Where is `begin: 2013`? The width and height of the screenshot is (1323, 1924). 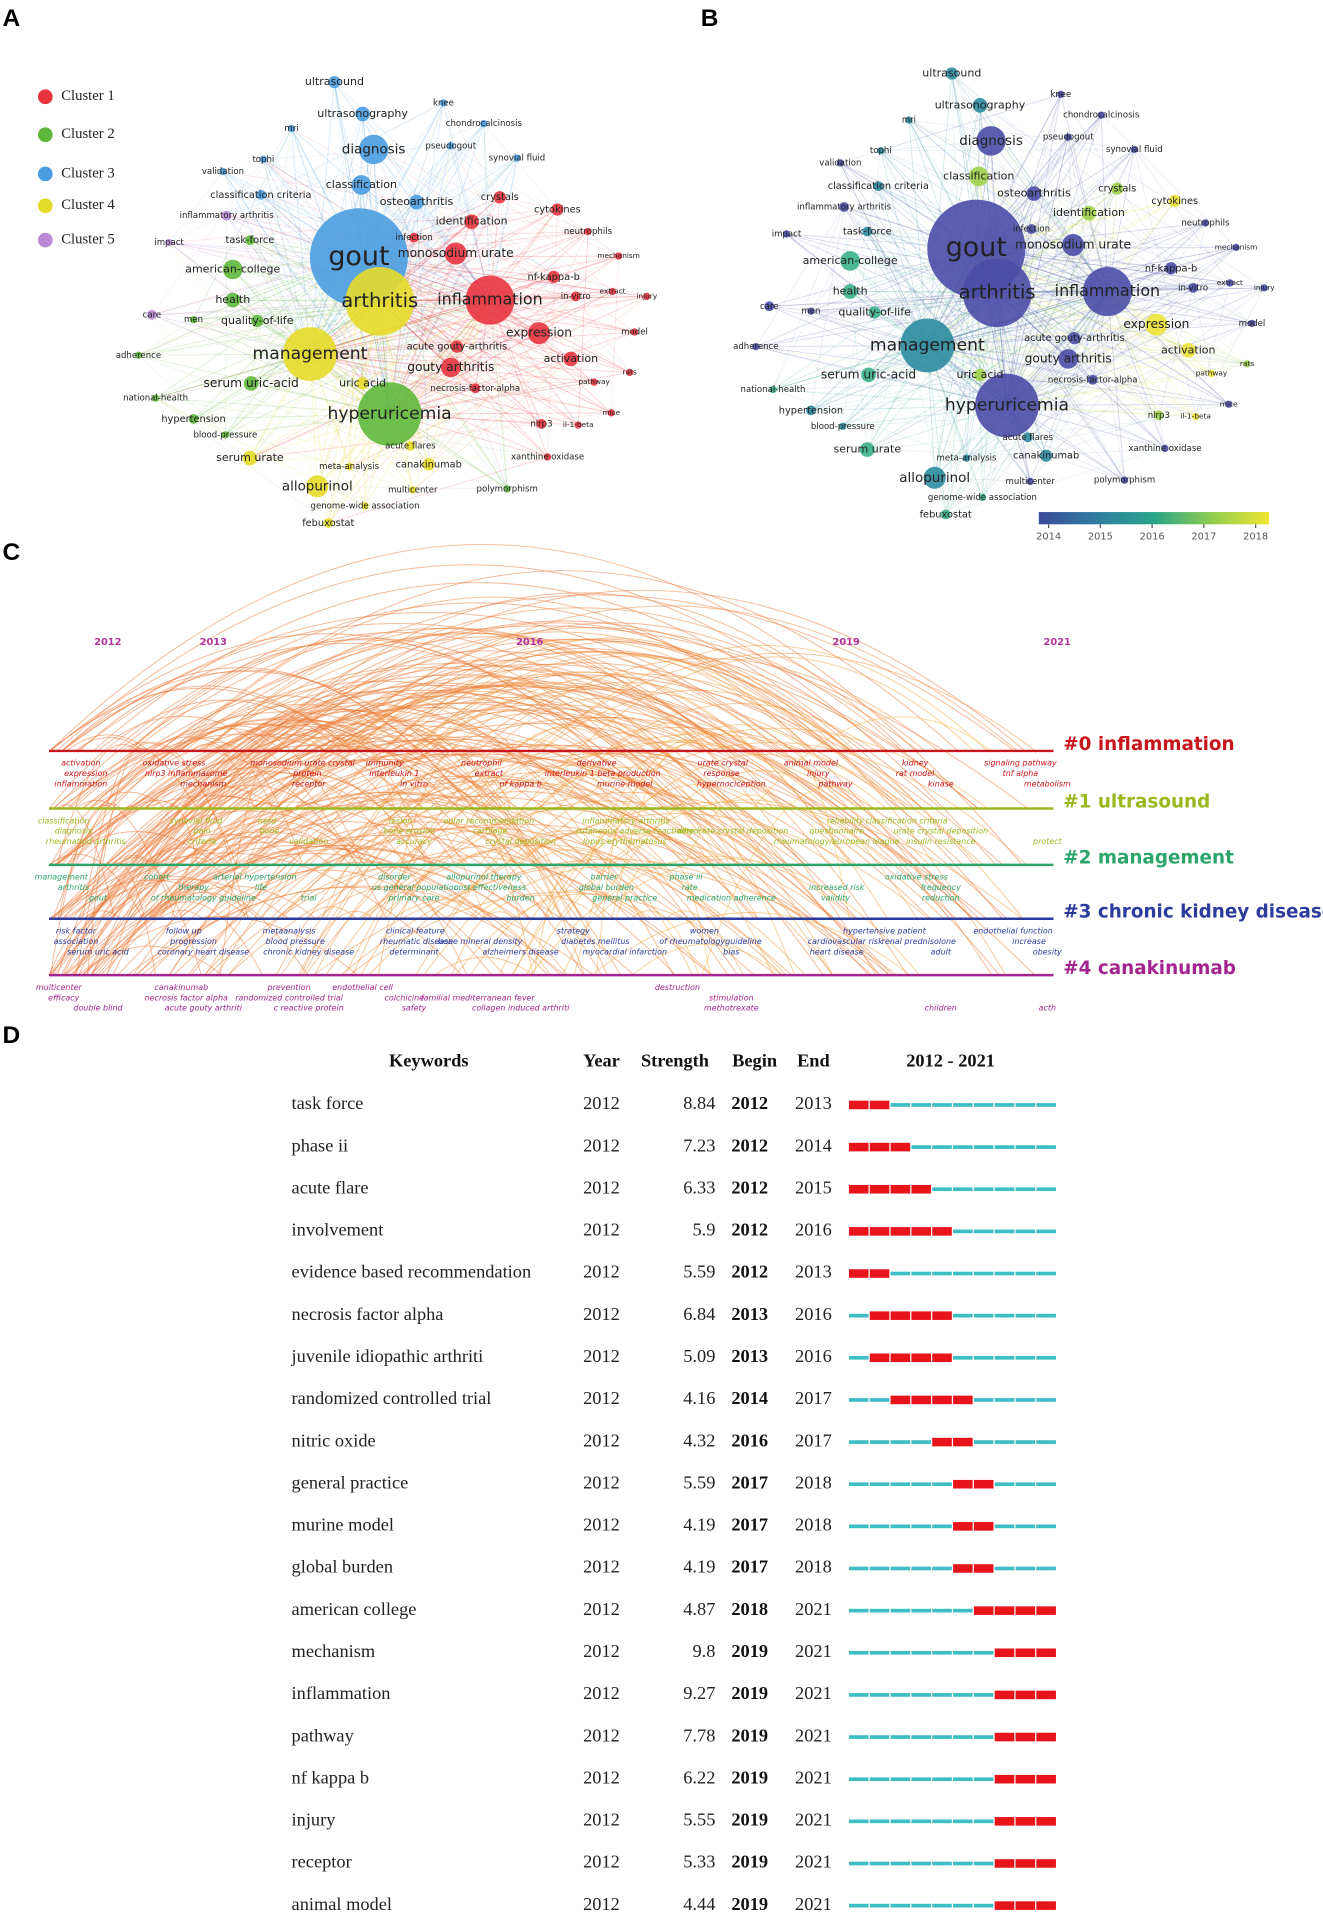 begin: 2013 is located at coordinates (749, 1356).